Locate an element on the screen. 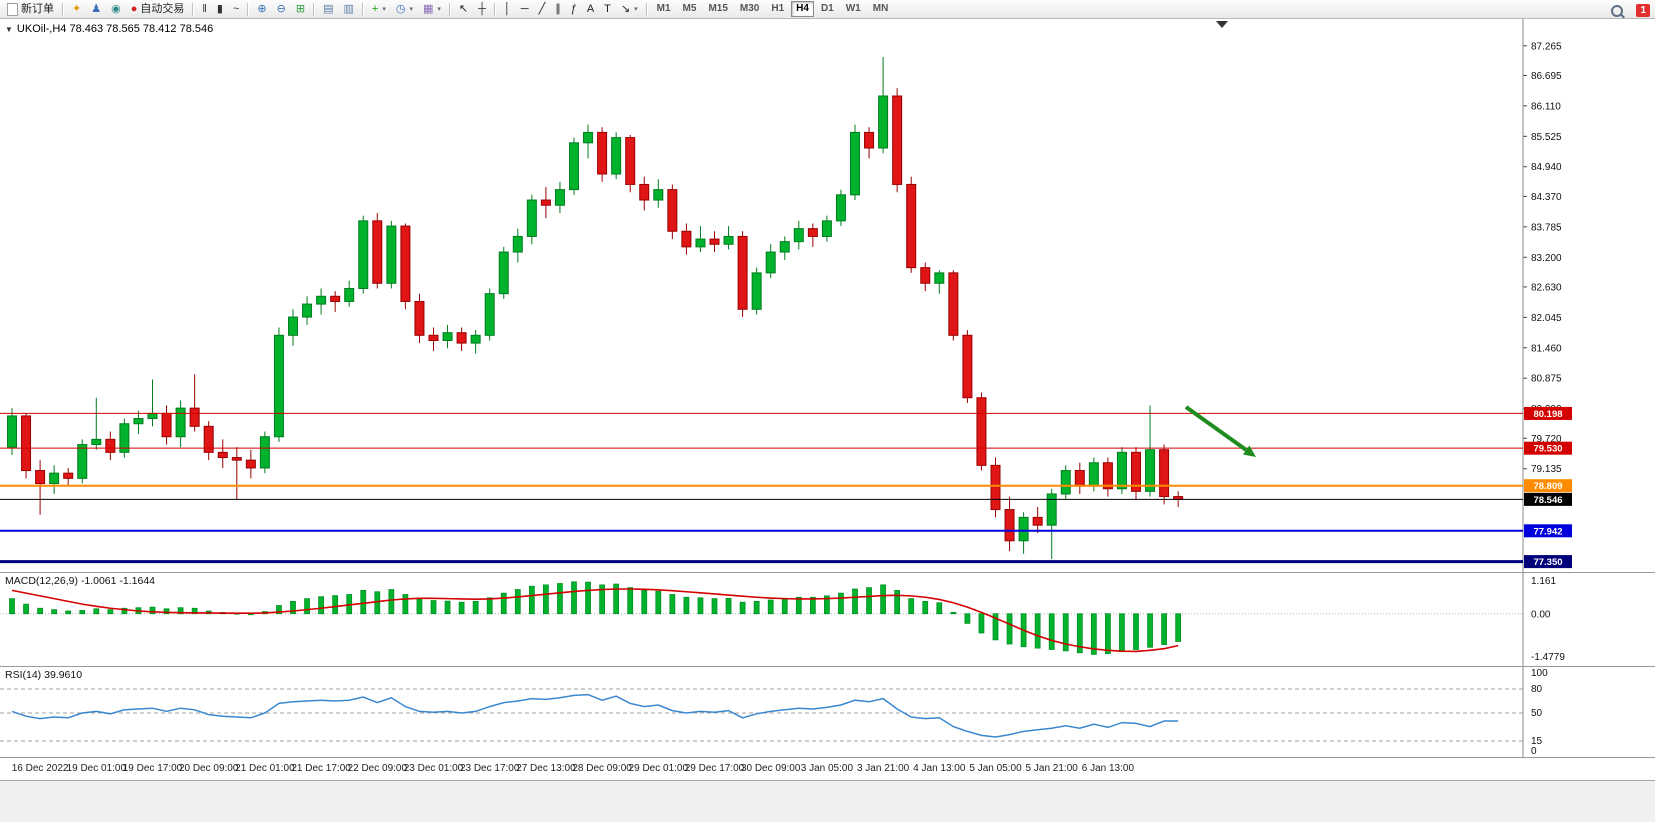  macd-histogram is located at coordinates (595, 618).